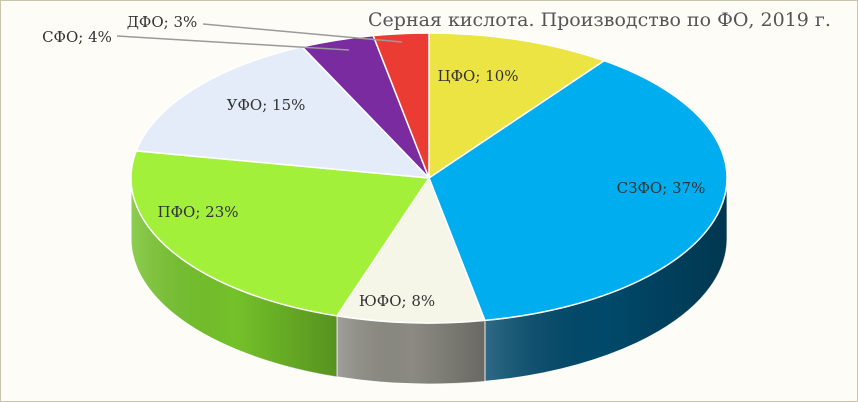 This screenshot has height=402, width=858. Describe the element at coordinates (478, 76) in the screenshot. I see `data-label-ЦФО: ЦФО; 10%` at that location.